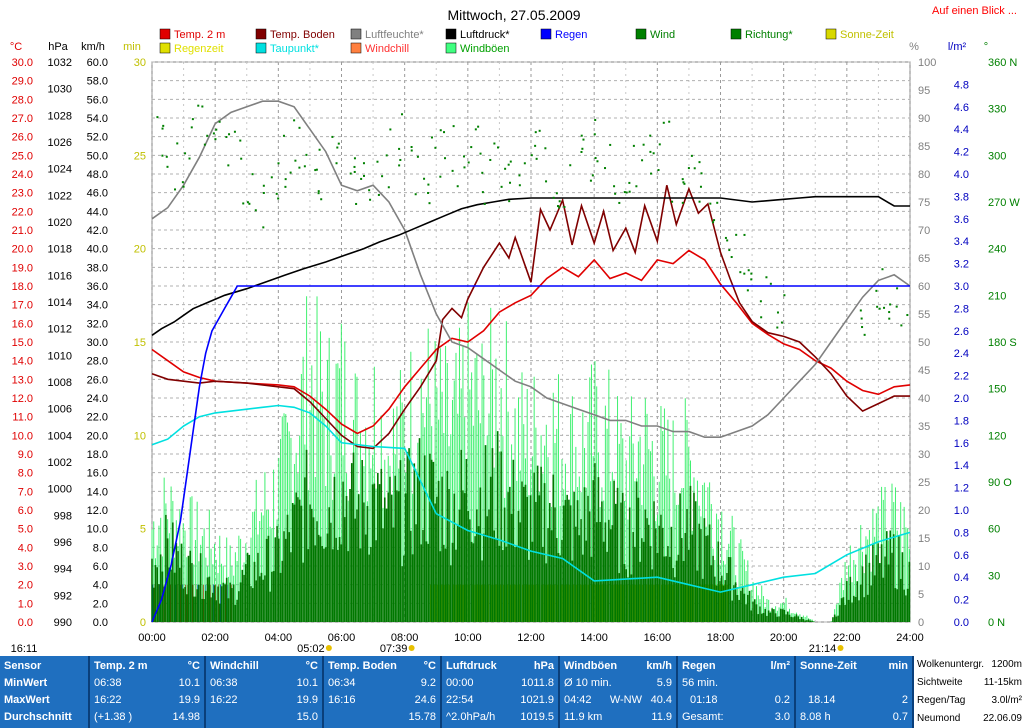 The image size is (1024, 728). What do you see at coordinates (328, 648) in the screenshot?
I see `sun-marker-icon` at bounding box center [328, 648].